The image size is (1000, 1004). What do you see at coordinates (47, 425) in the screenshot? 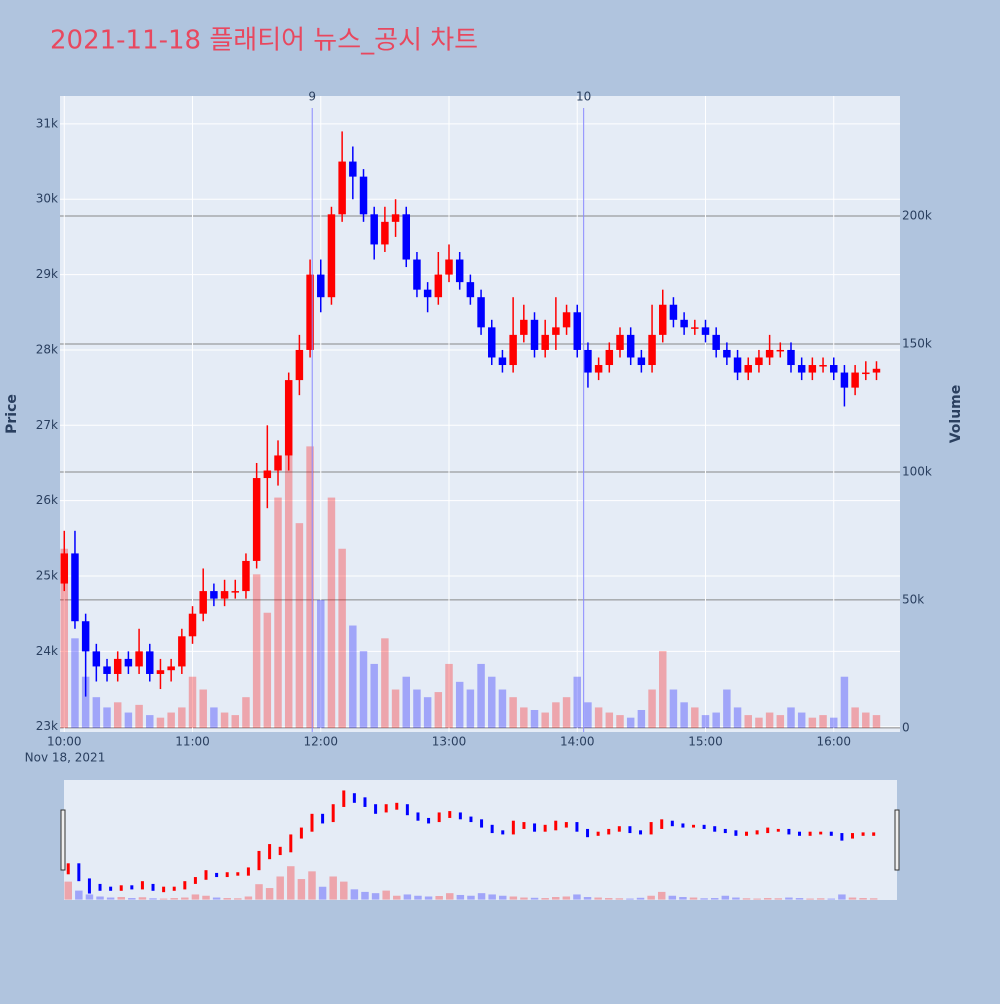
I see `y-tick-label: 27k` at bounding box center [47, 425].